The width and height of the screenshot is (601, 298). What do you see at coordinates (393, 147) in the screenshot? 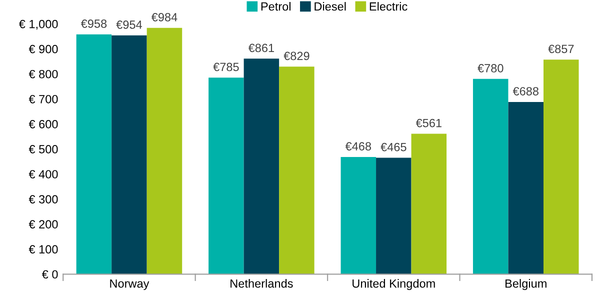
I see `data-label: €465` at bounding box center [393, 147].